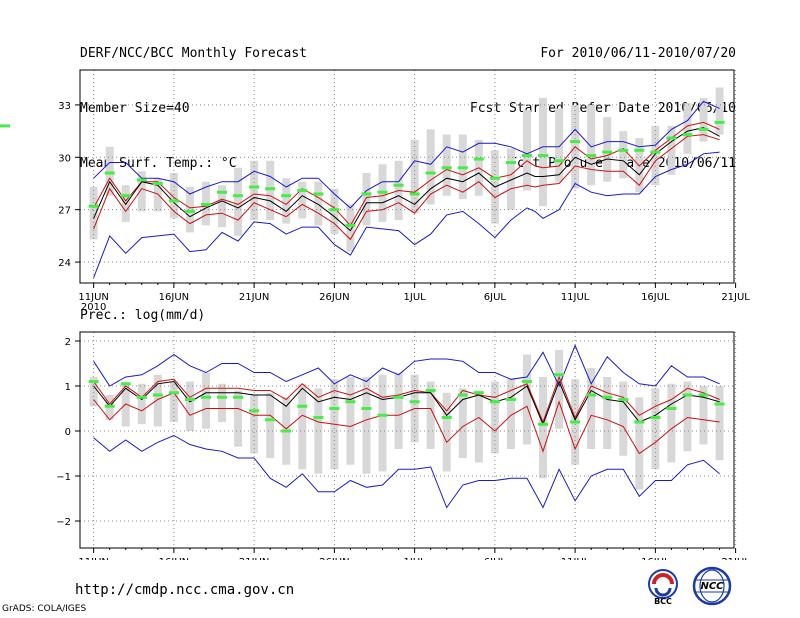  I want to click on prec-series-ensemble-mean, so click(406, 403).